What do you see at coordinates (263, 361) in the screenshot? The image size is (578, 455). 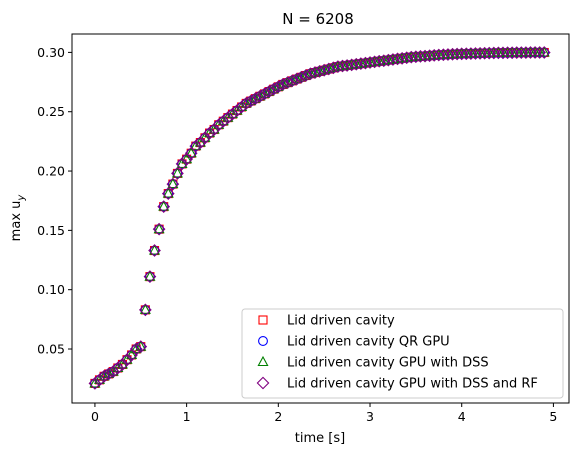 I see `legend-marker-triangle-icon` at bounding box center [263, 361].